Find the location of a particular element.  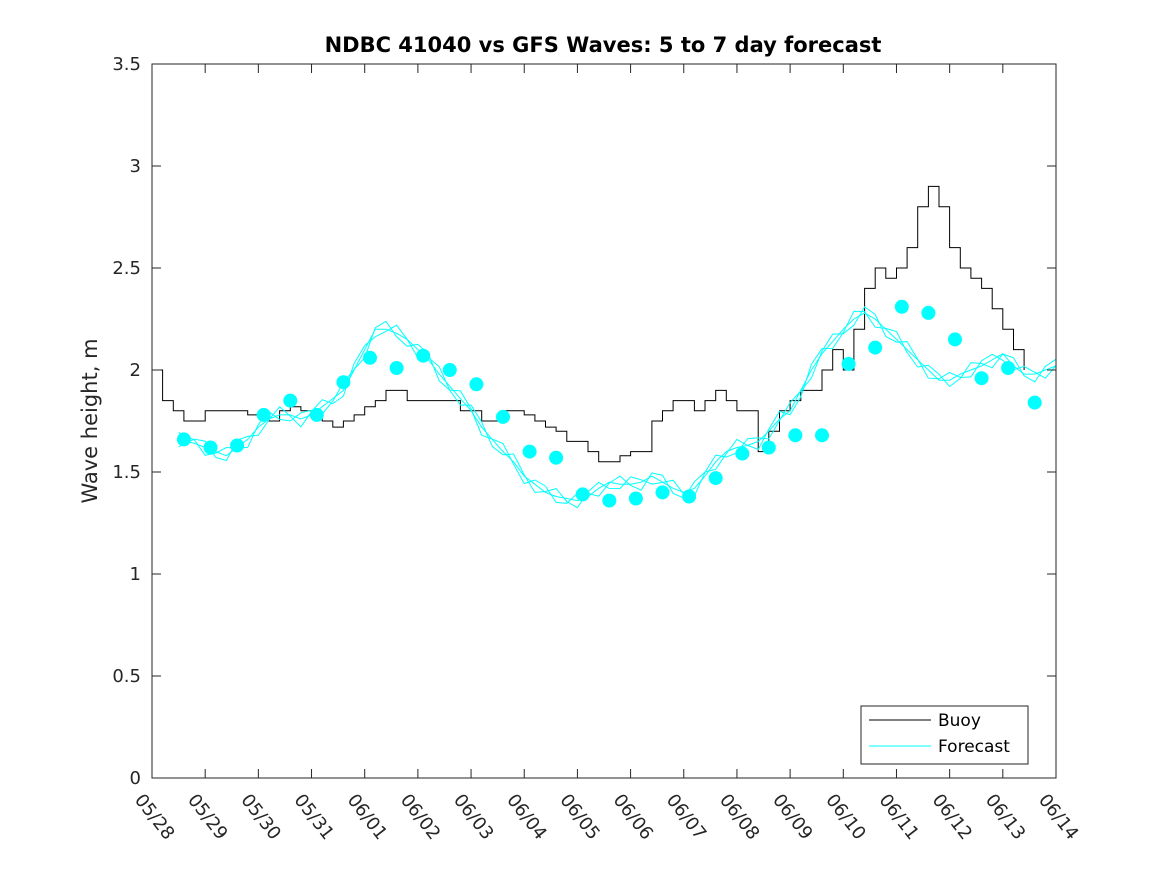

legend: Buoy Forecast is located at coordinates (944, 735).